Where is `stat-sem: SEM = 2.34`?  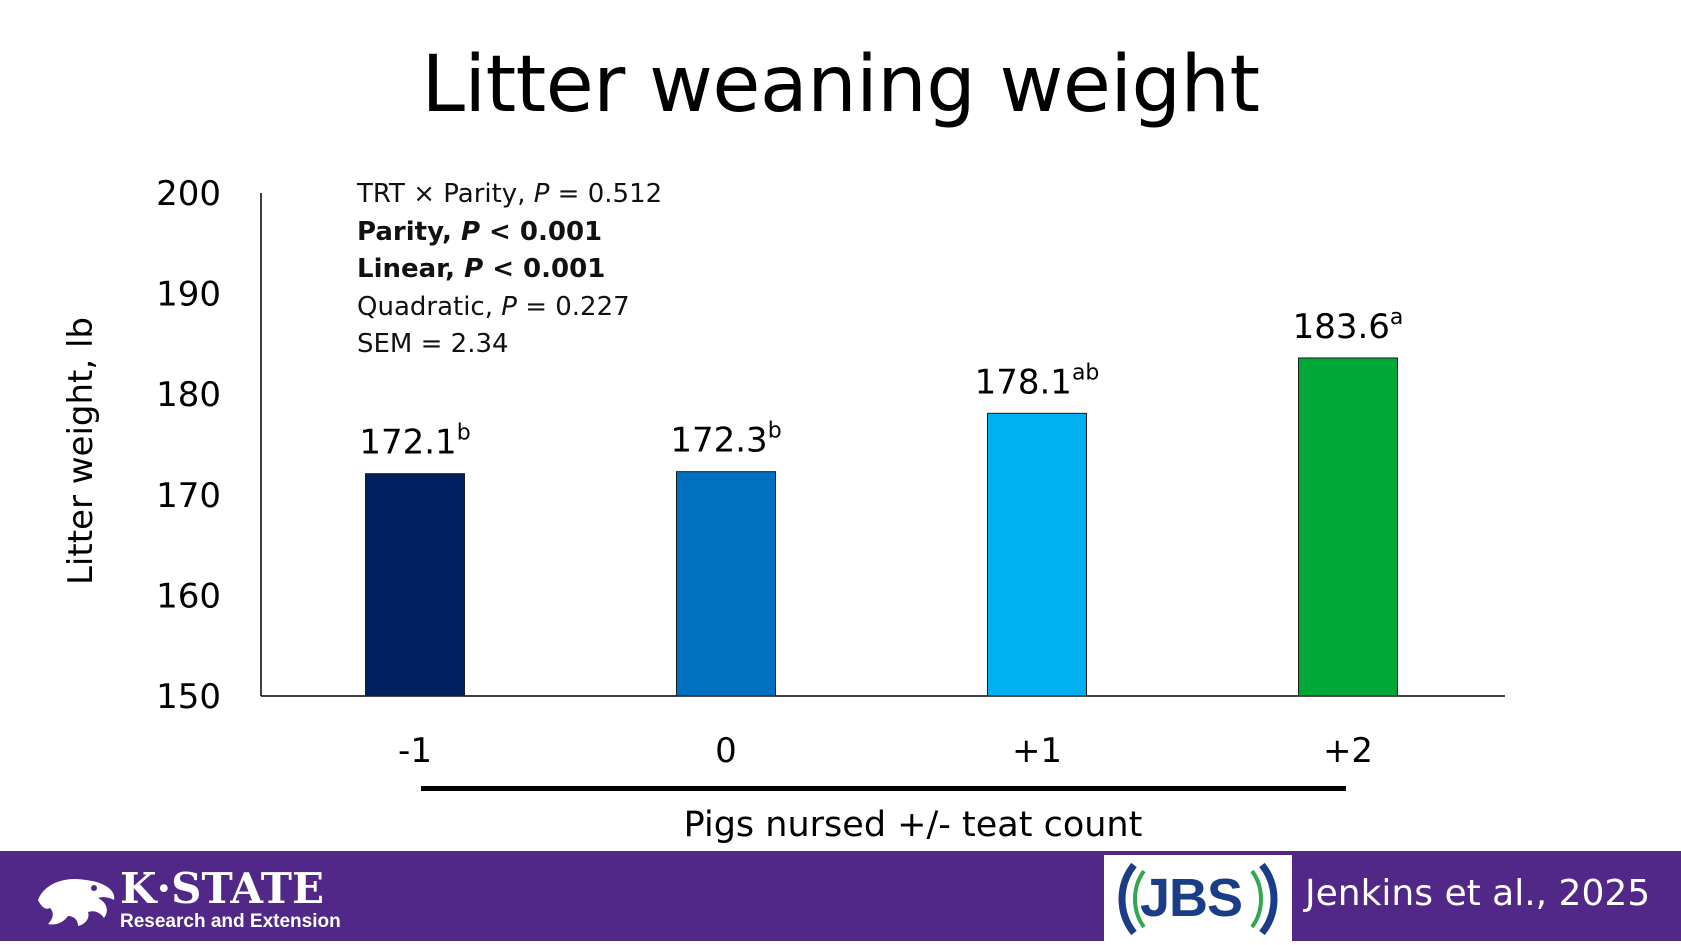
stat-sem: SEM = 2.34 is located at coordinates (433, 344).